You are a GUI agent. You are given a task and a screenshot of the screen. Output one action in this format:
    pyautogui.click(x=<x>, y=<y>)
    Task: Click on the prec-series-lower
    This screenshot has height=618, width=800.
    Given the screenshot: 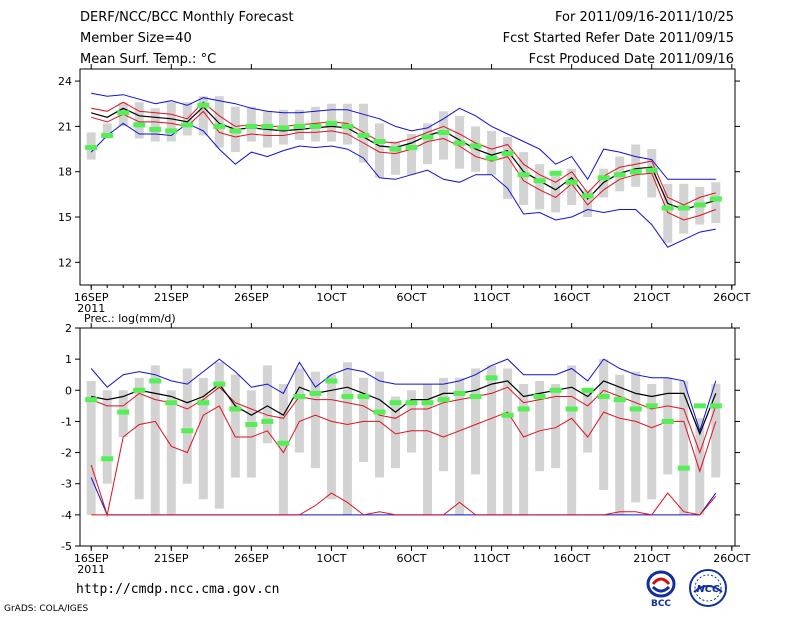 What is the action you would take?
    pyautogui.click(x=403, y=461)
    